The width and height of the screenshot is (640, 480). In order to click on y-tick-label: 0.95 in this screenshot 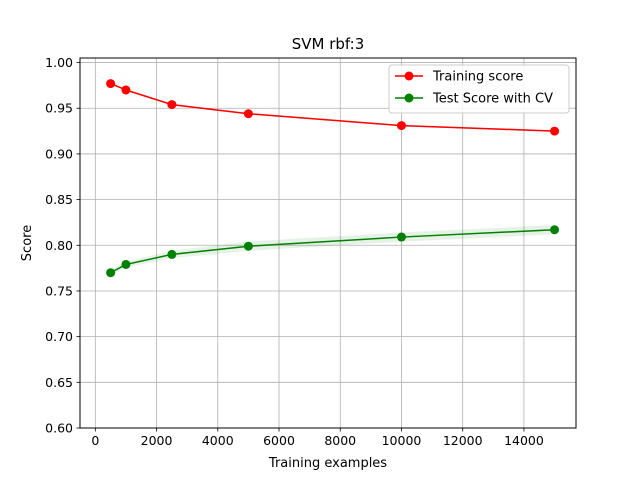, I will do `click(59, 108)`.